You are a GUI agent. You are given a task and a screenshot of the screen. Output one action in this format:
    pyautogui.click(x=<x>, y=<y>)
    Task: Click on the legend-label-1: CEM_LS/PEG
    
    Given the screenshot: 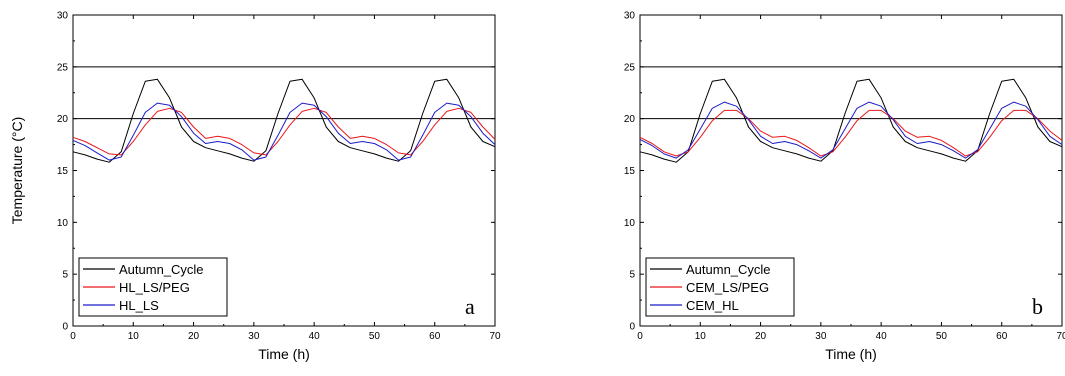 What is the action you would take?
    pyautogui.click(x=727, y=287)
    